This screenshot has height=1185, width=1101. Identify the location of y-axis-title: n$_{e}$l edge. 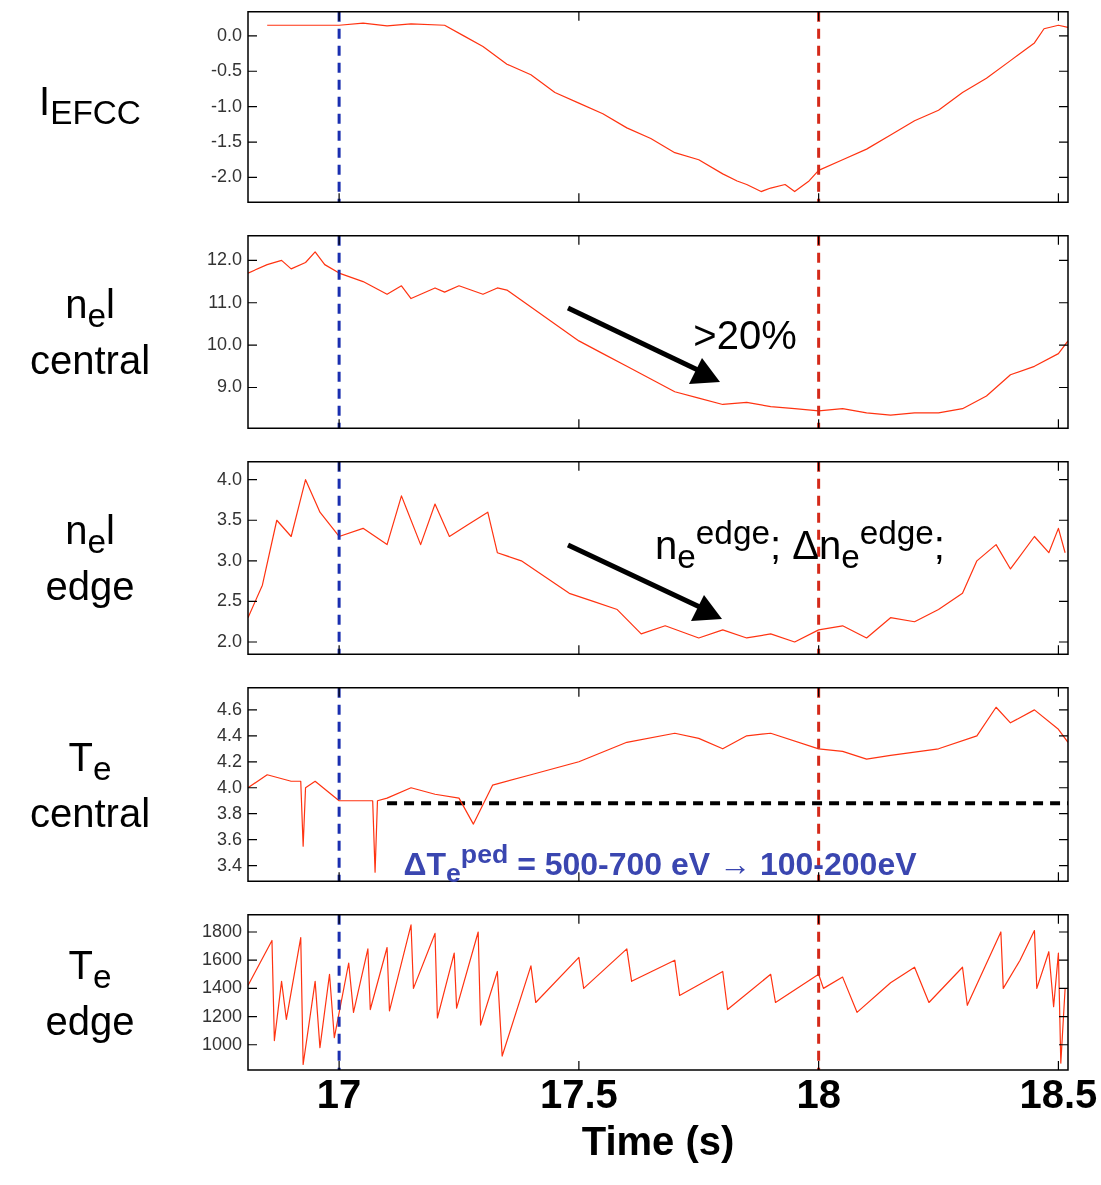
(90, 558).